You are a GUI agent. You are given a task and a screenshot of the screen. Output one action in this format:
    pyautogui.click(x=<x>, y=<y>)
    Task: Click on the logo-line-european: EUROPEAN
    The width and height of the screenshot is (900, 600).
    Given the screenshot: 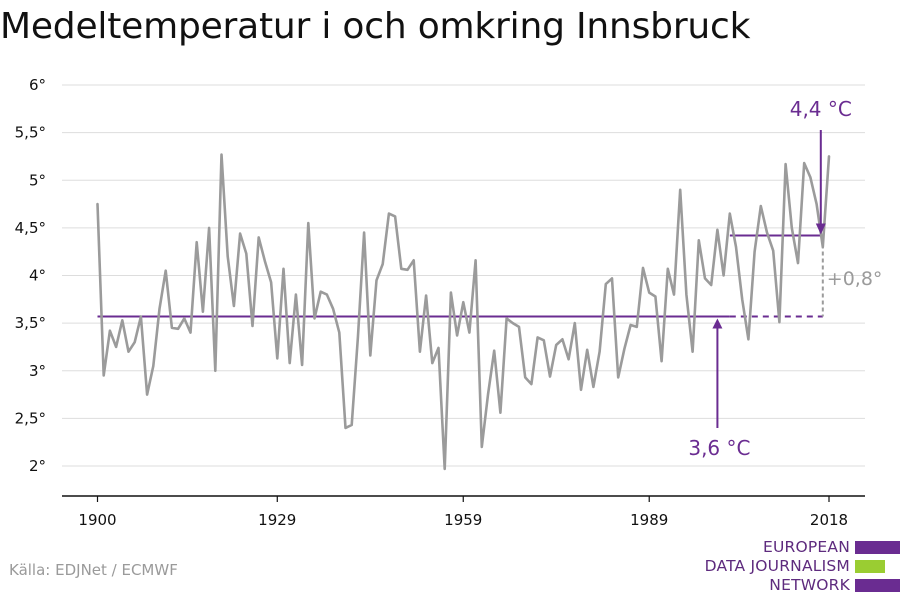 What is the action you would take?
    pyautogui.click(x=806, y=547)
    